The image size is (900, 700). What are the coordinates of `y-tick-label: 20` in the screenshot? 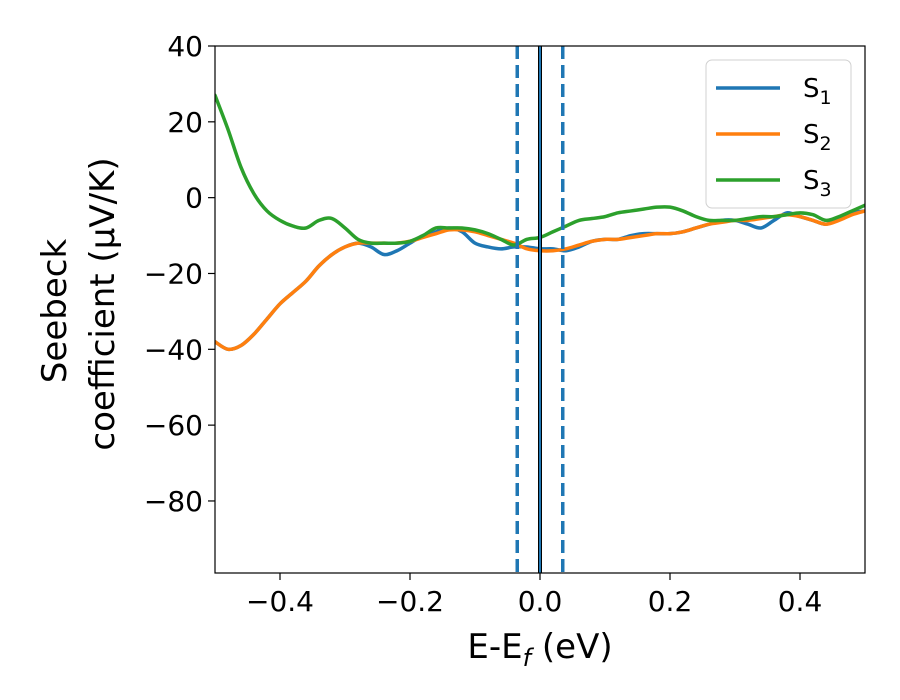 It's located at (185, 122).